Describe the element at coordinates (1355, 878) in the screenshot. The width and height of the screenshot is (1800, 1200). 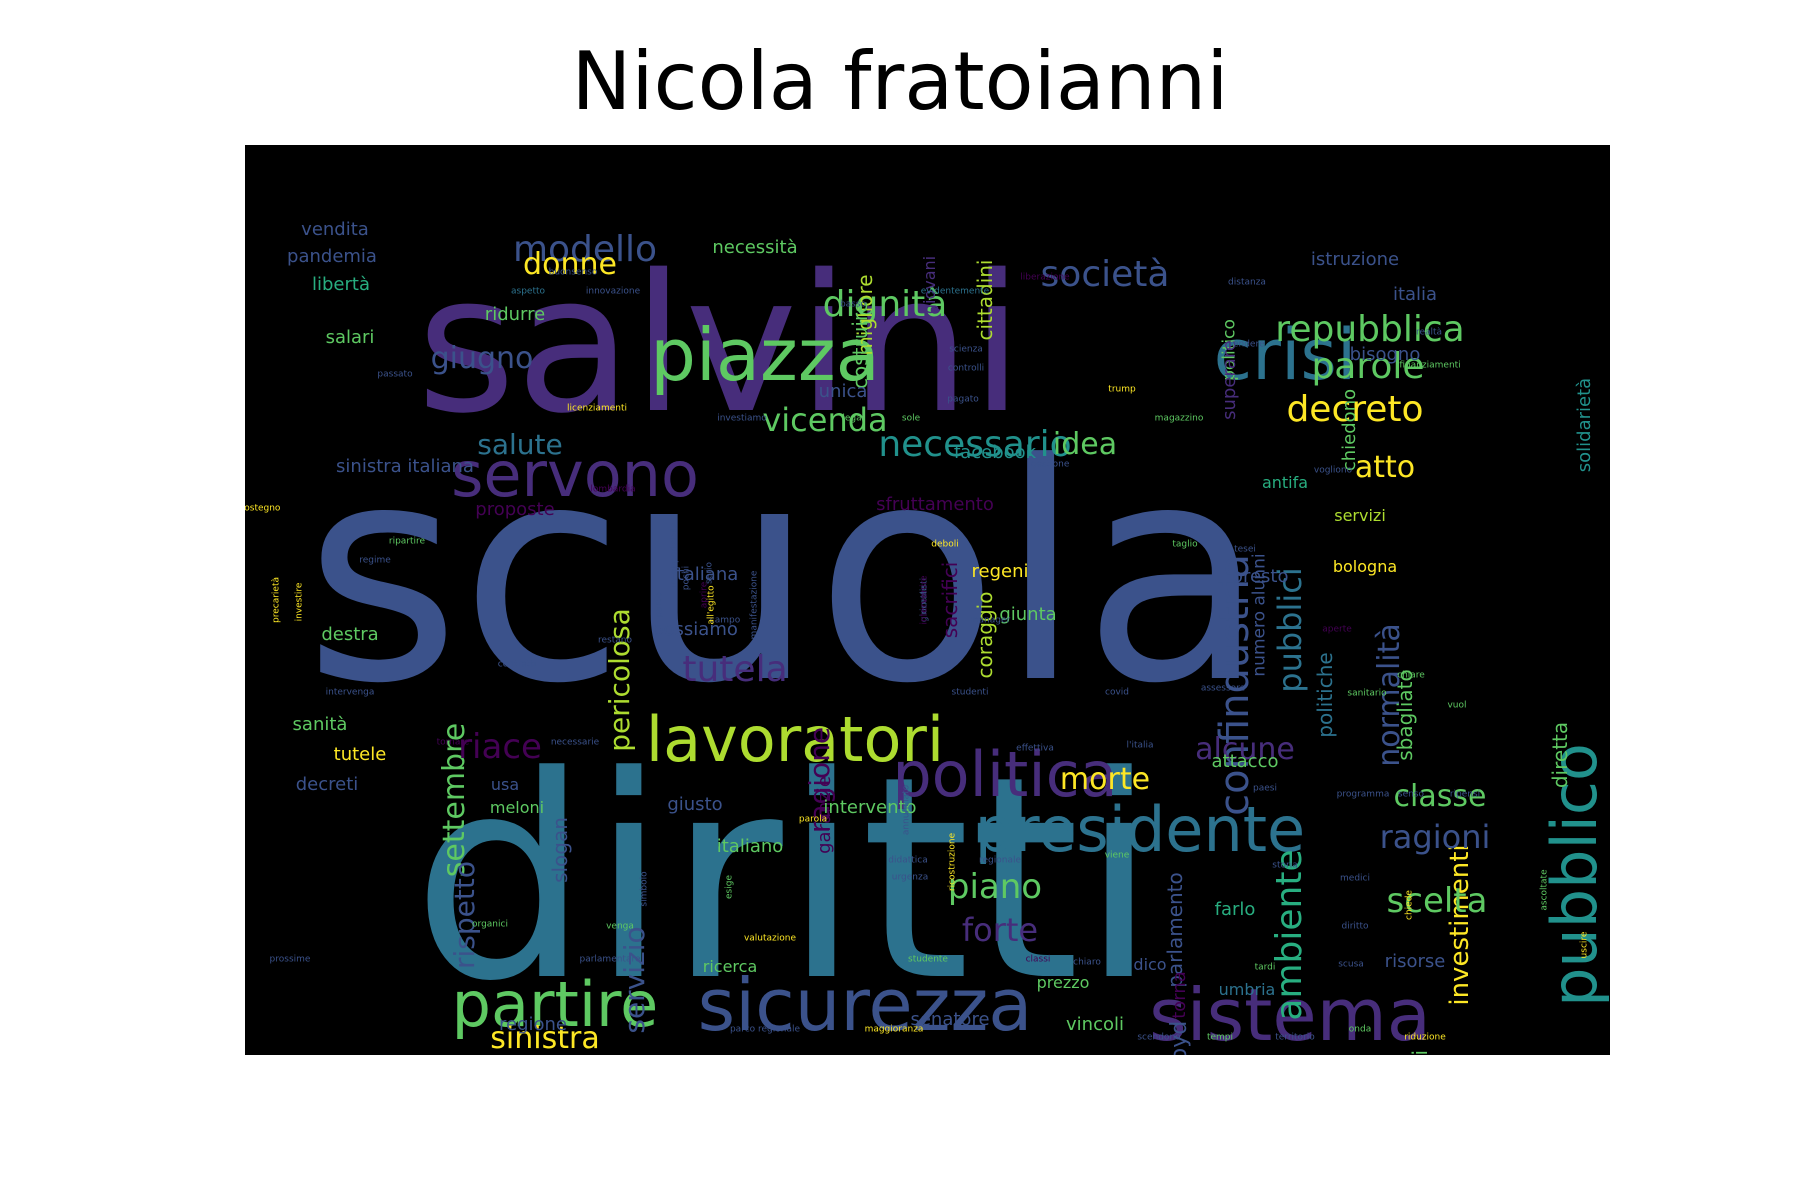
I see `word-medici: medici` at that location.